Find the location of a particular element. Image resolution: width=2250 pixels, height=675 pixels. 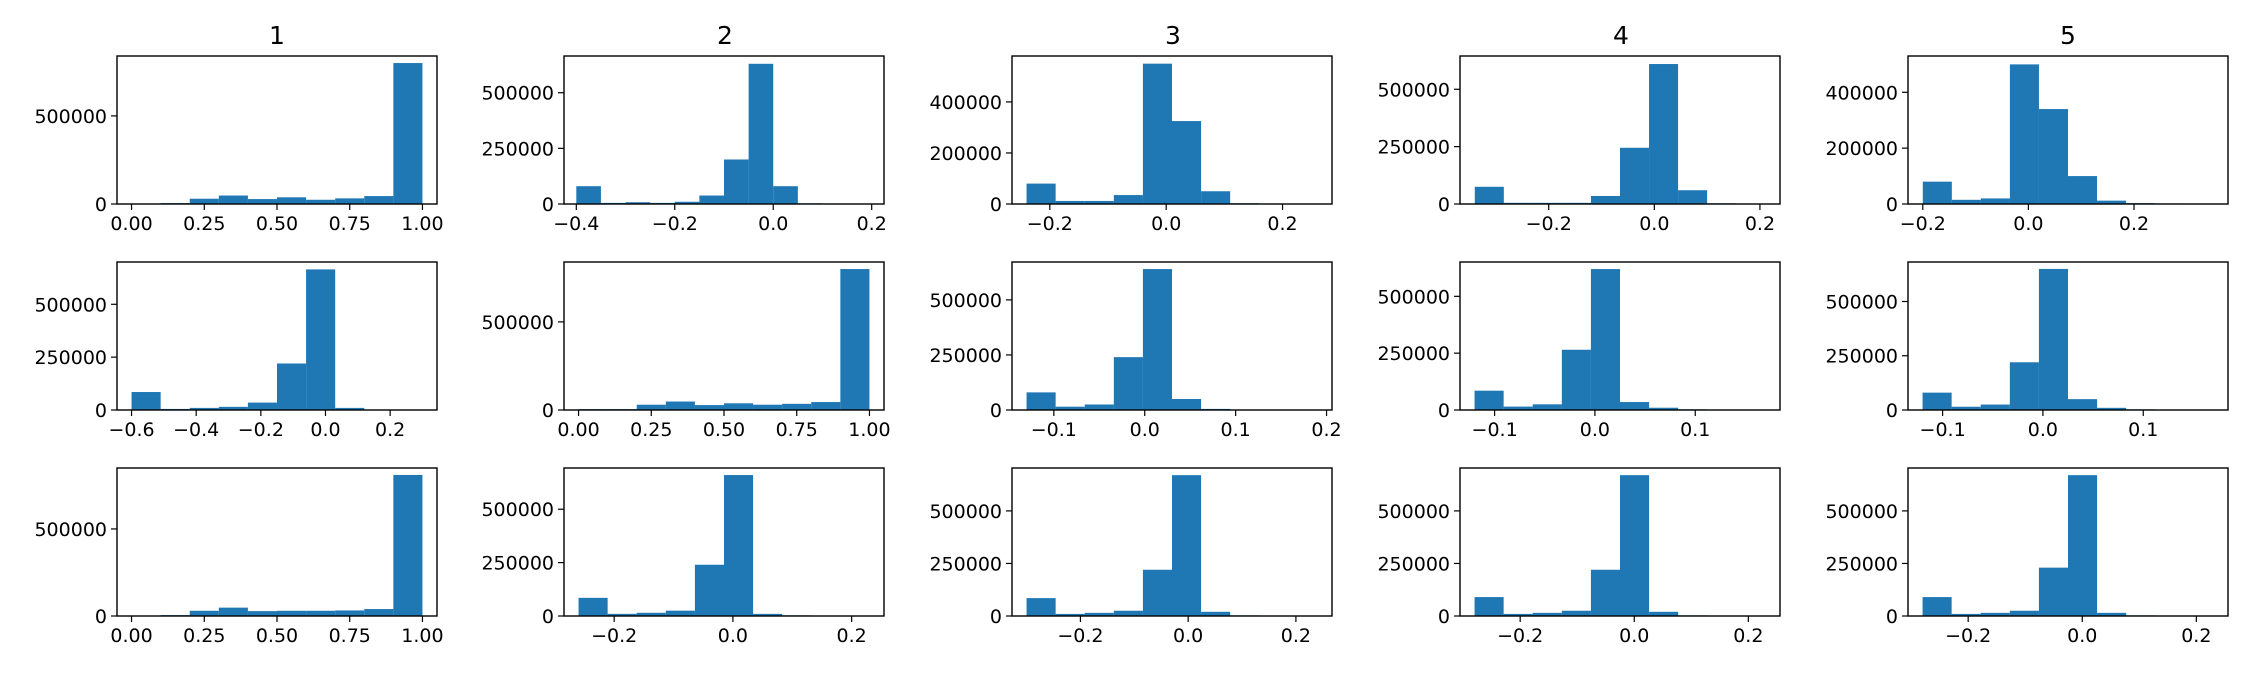

x-tick-label: 0.75 is located at coordinates (350, 636).